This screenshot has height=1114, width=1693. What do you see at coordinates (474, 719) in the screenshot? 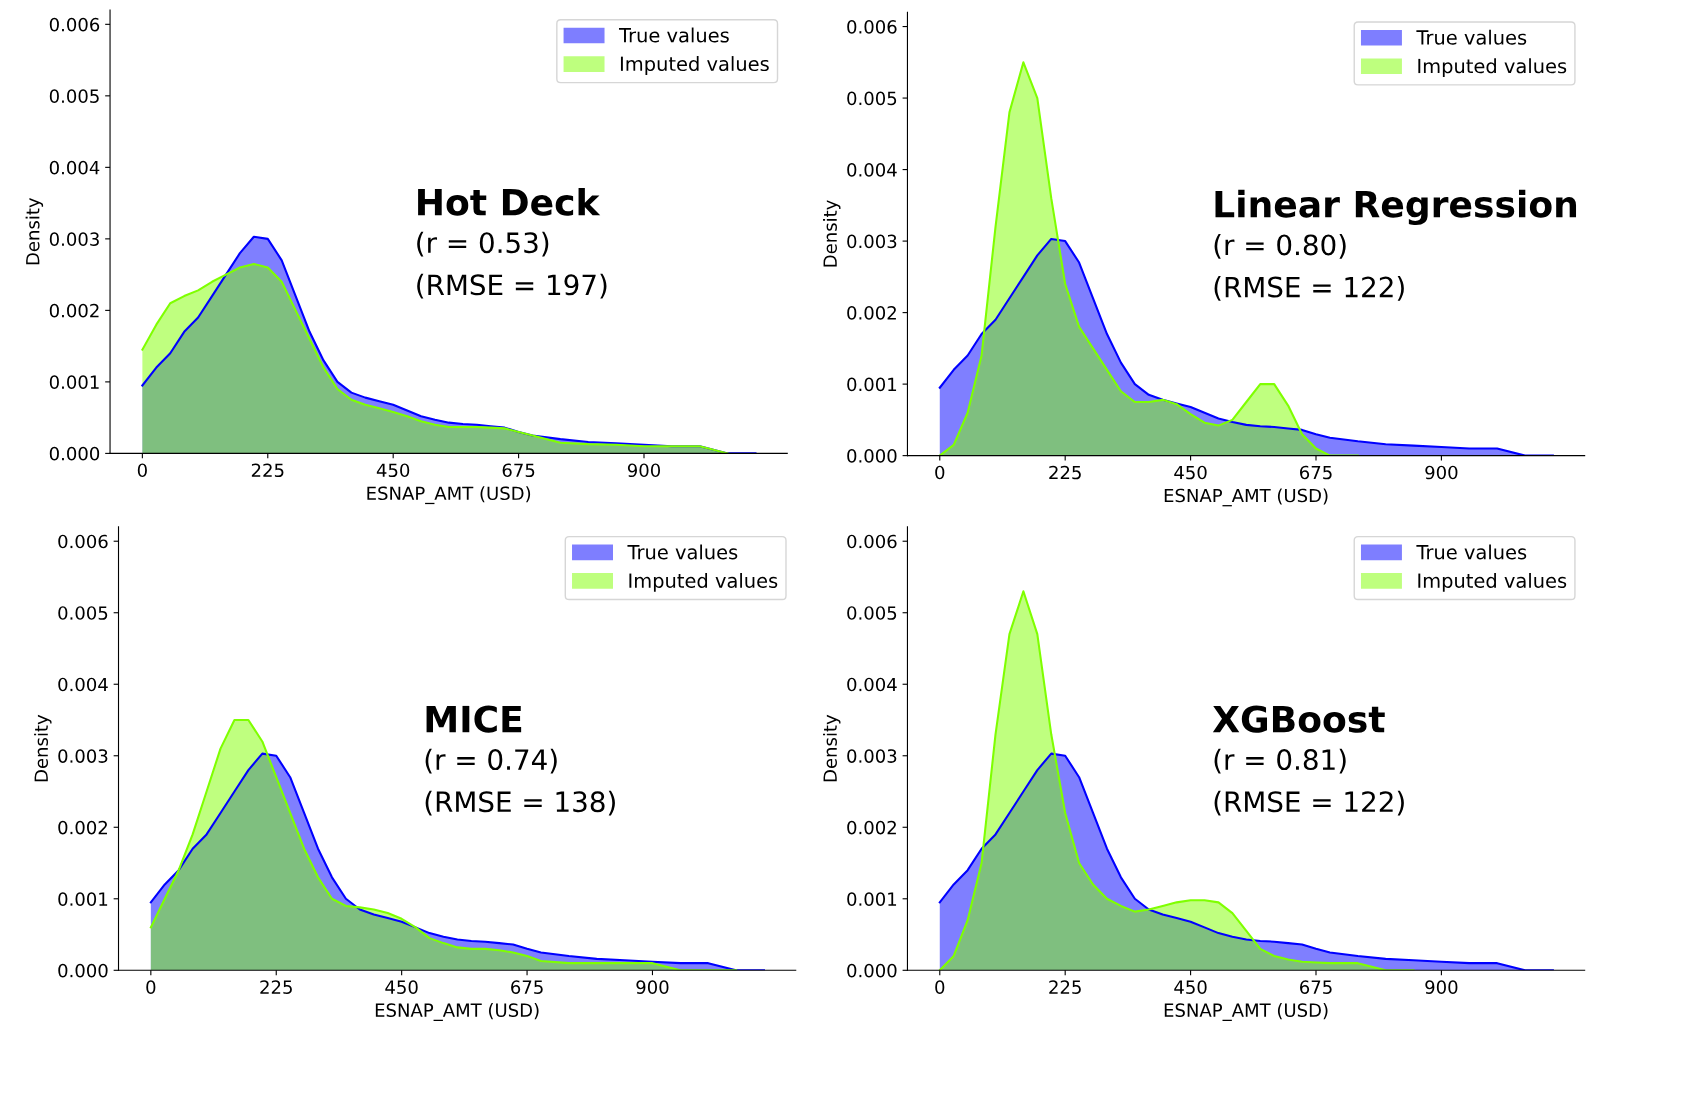
I see `annotation: MICE` at bounding box center [474, 719].